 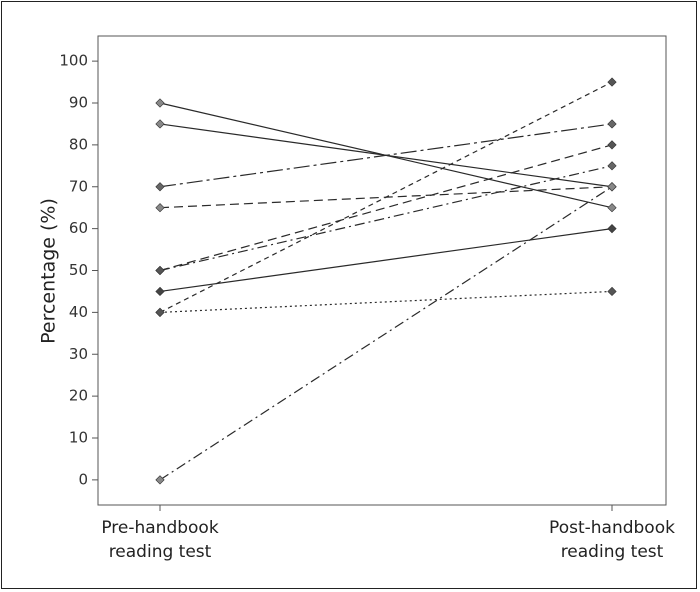 I want to click on y-tick-label: 20, so click(x=78, y=396).